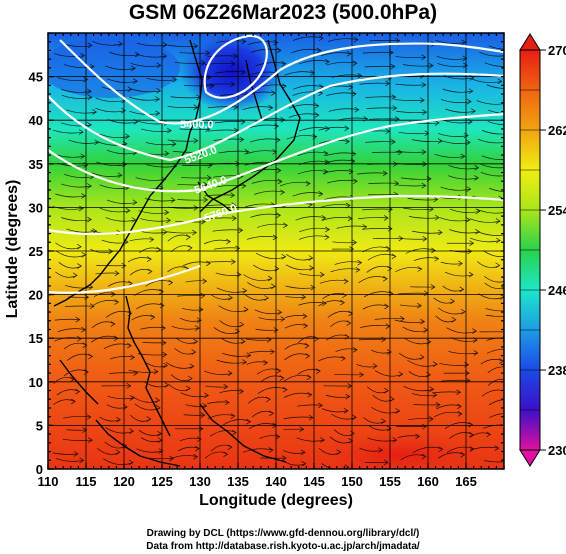  What do you see at coordinates (557, 130) in the screenshot?
I see `colorbar-label: 262` at bounding box center [557, 130].